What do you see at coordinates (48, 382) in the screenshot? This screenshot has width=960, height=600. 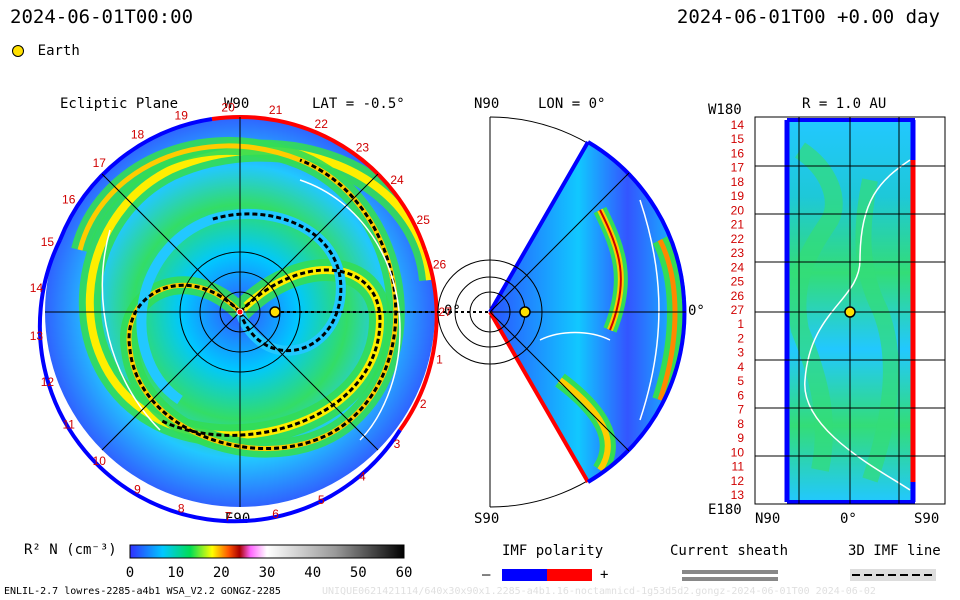 I see `ecliptic-tick-label: 12` at bounding box center [48, 382].